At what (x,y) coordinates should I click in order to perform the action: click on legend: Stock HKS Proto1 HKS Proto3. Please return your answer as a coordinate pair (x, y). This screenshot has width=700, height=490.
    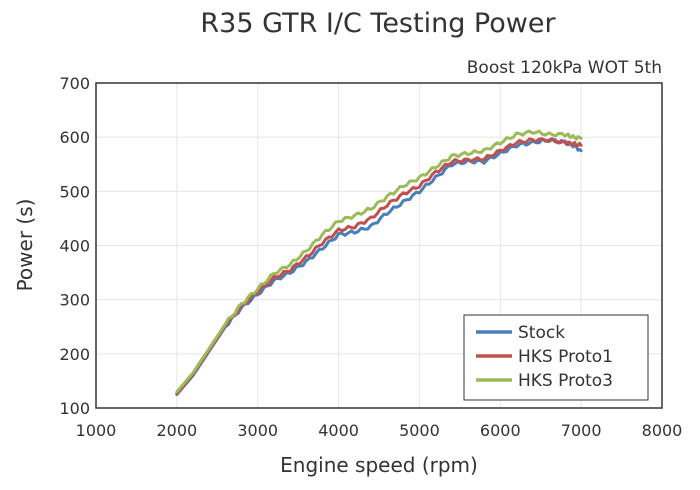
    Looking at the image, I should click on (556, 357).